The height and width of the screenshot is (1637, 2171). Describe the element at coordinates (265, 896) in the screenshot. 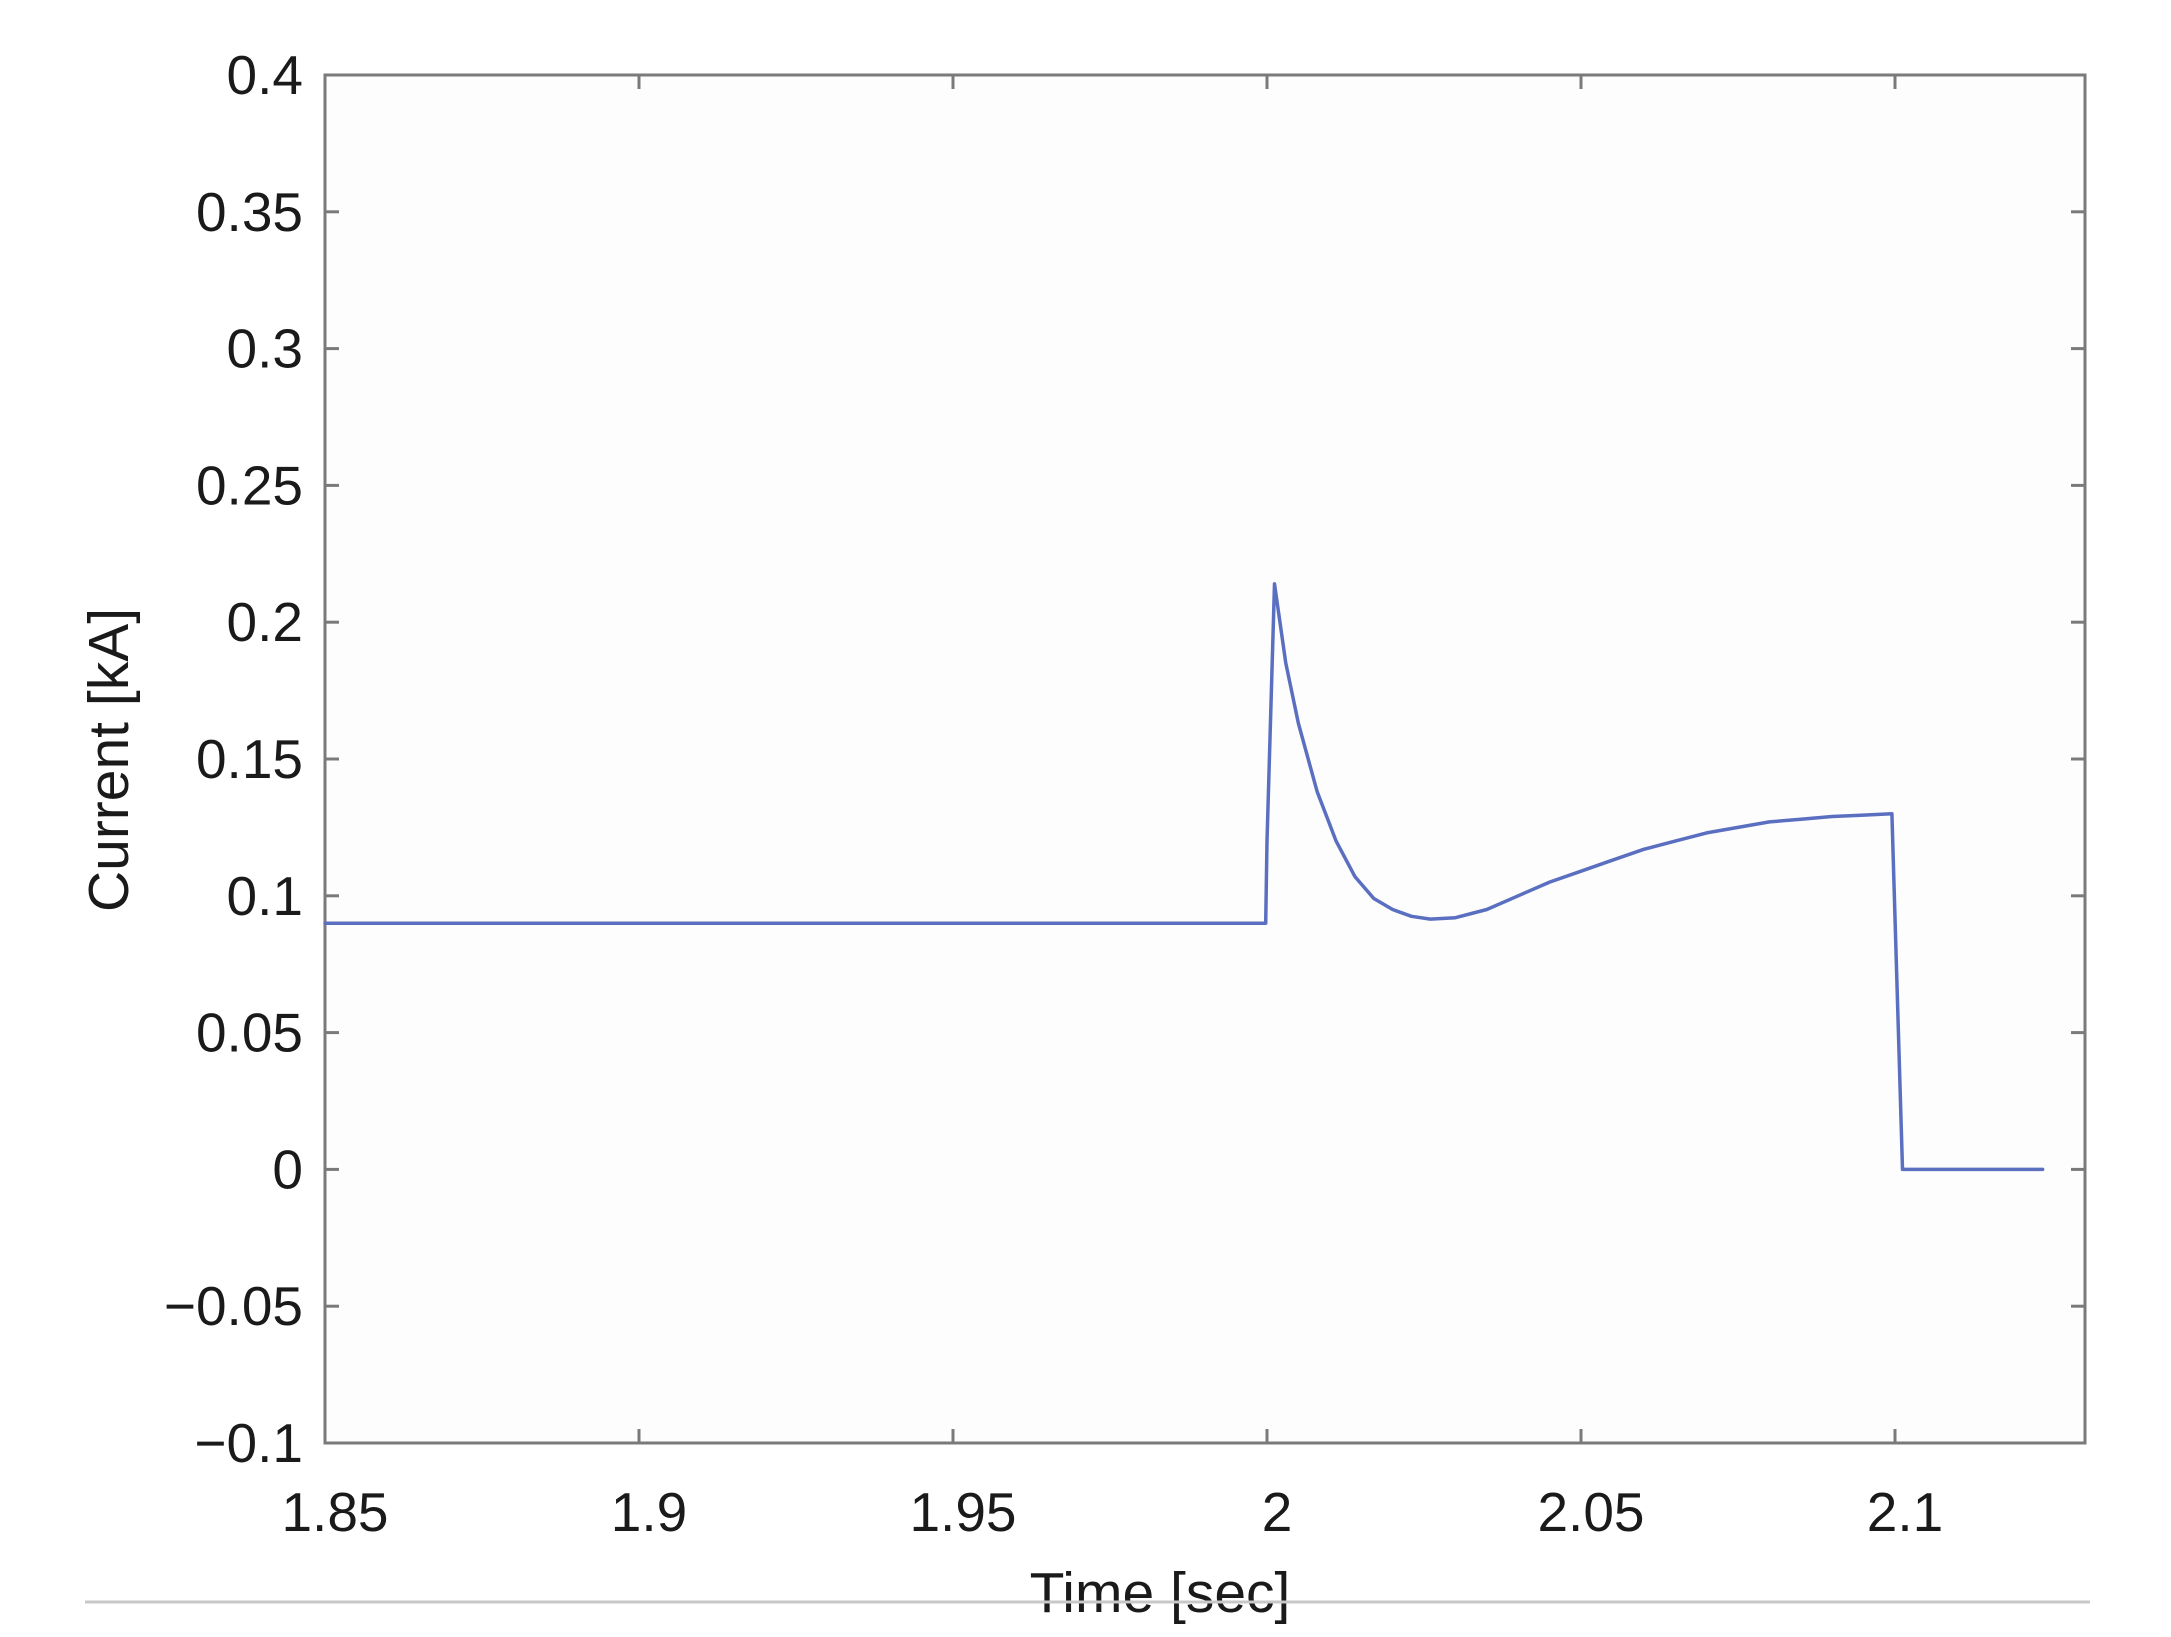

I see `y-tick-label: 0.1` at that location.